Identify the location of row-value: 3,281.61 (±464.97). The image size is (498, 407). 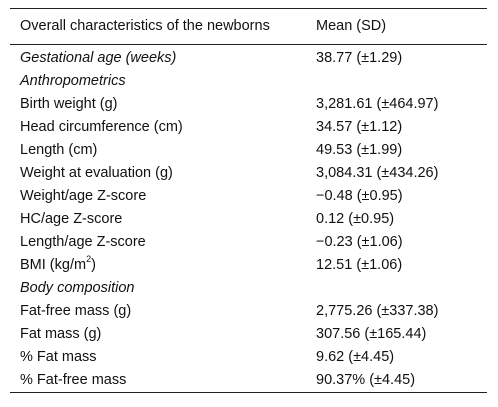
(377, 104).